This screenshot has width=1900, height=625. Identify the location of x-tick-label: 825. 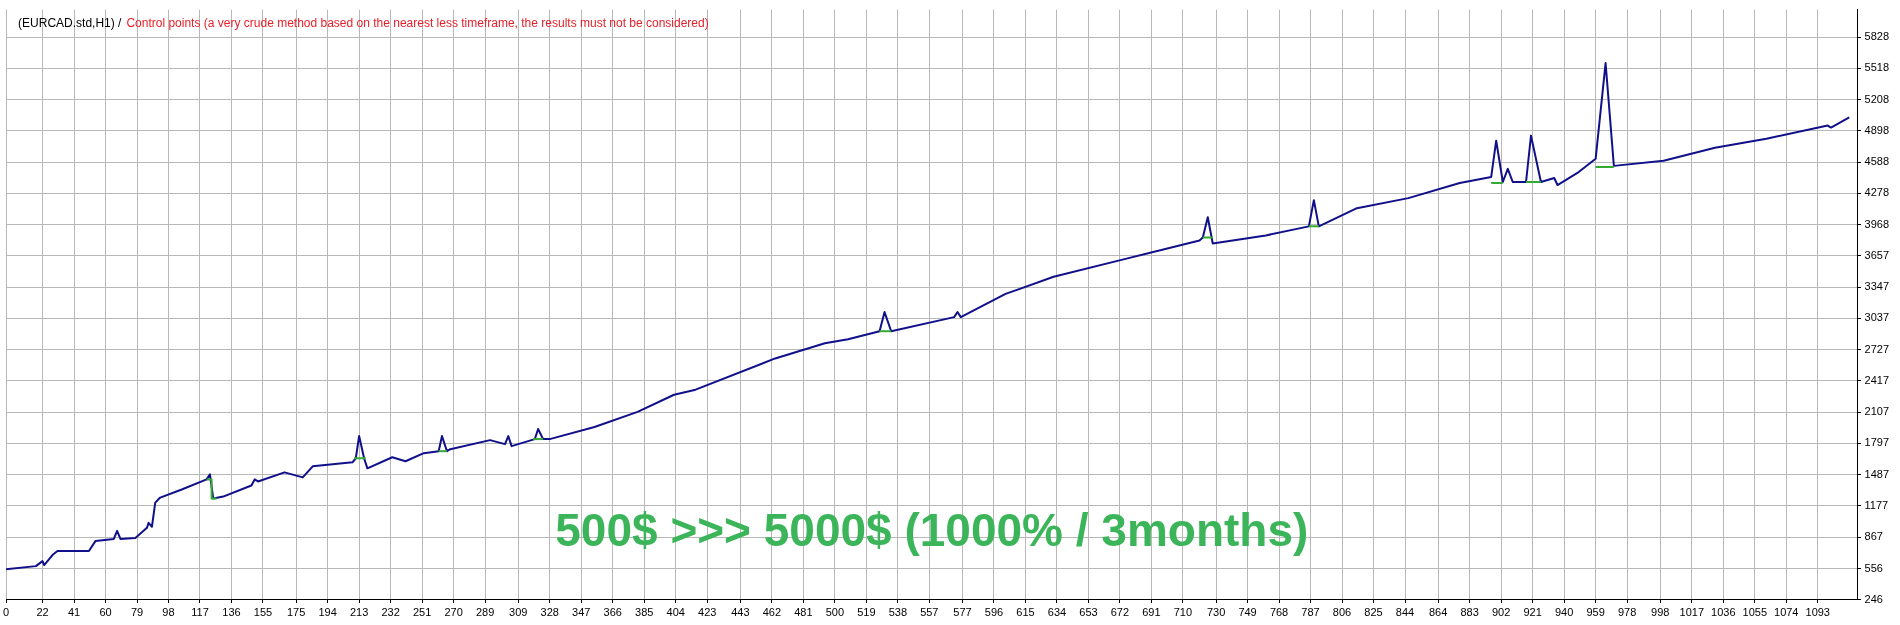
(1373, 612).